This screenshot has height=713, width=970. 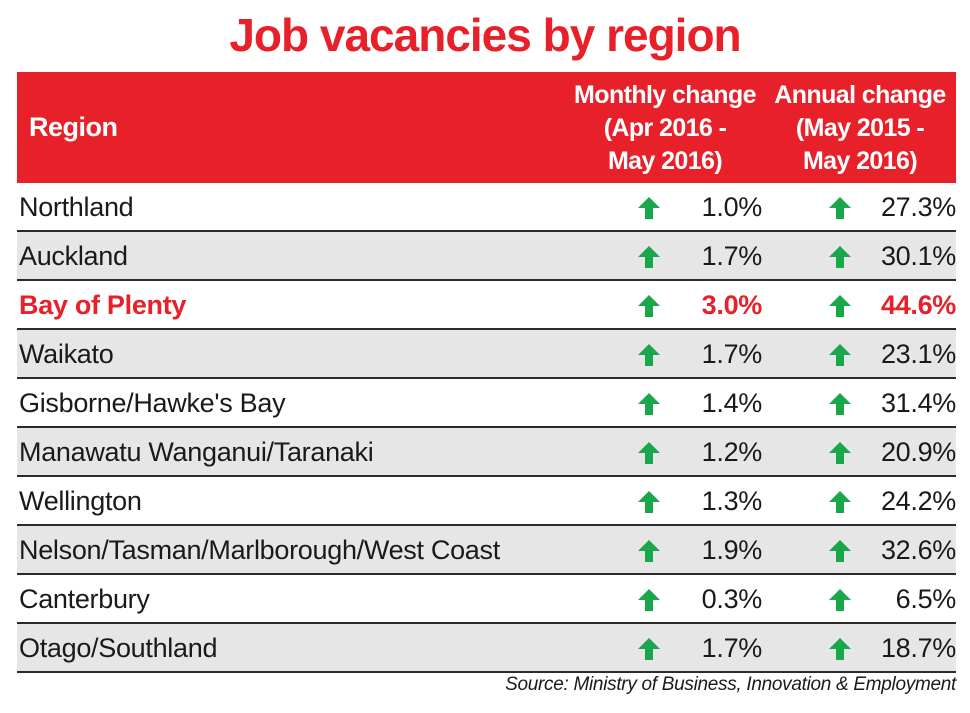 What do you see at coordinates (259, 550) in the screenshot?
I see `region-name: Nelson/Tasman/Marlborough/West Coast` at bounding box center [259, 550].